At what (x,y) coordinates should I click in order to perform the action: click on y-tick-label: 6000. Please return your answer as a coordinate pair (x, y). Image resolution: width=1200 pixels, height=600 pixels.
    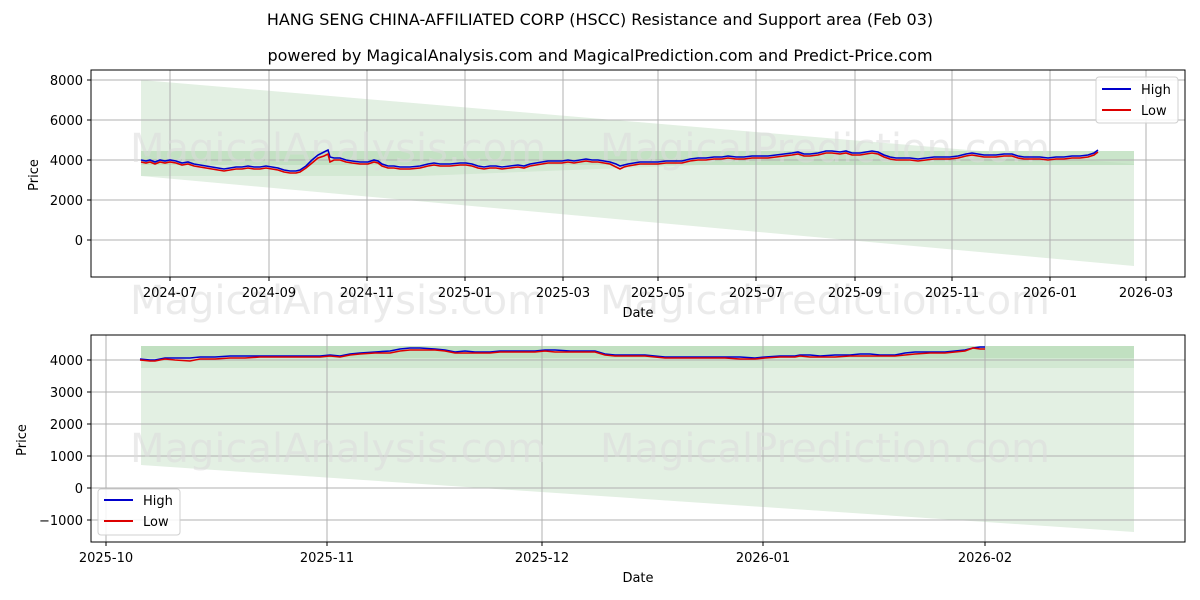
    Looking at the image, I should click on (66, 121).